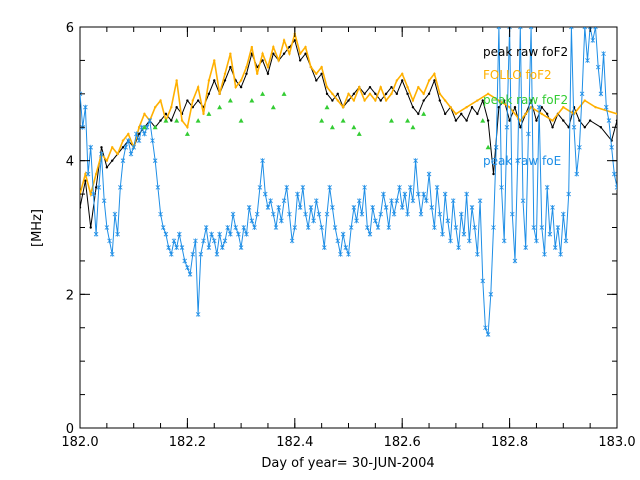 This screenshot has height=480, width=640. I want to click on x-axis-title: Day of year= 30-JUN-2004, so click(347, 463).